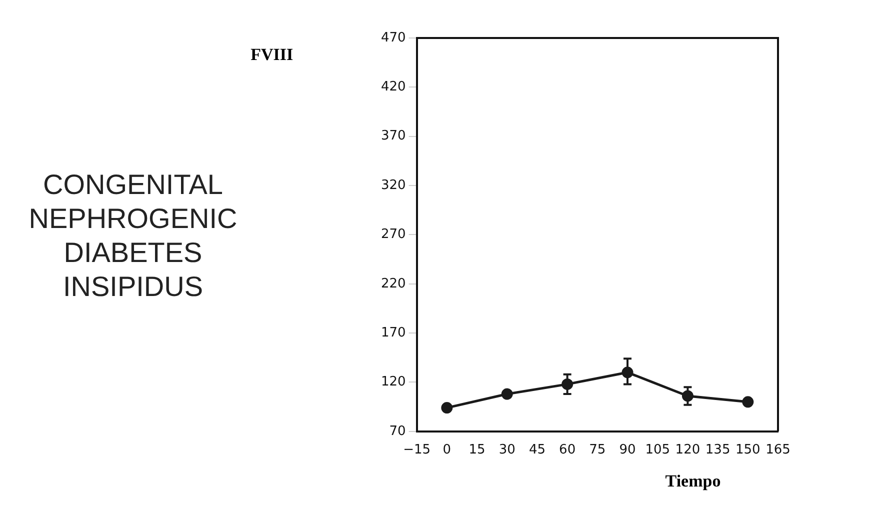 This screenshot has width=881, height=509. Describe the element at coordinates (272, 54) in the screenshot. I see `text: FVIII` at that location.